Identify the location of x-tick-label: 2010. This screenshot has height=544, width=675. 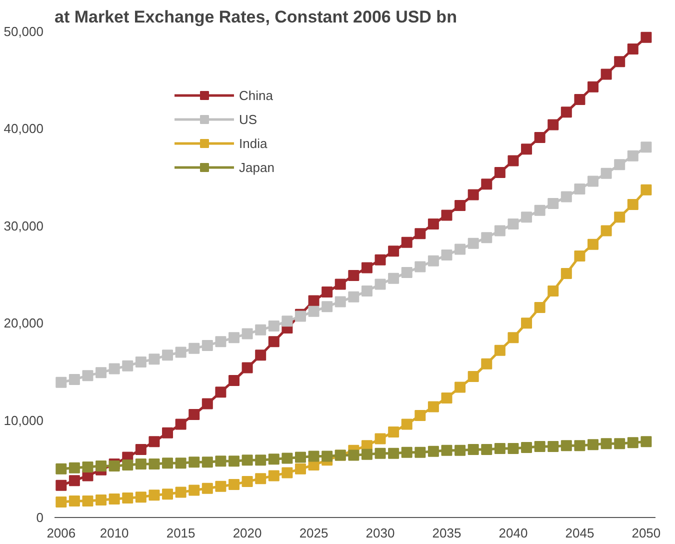
(114, 533).